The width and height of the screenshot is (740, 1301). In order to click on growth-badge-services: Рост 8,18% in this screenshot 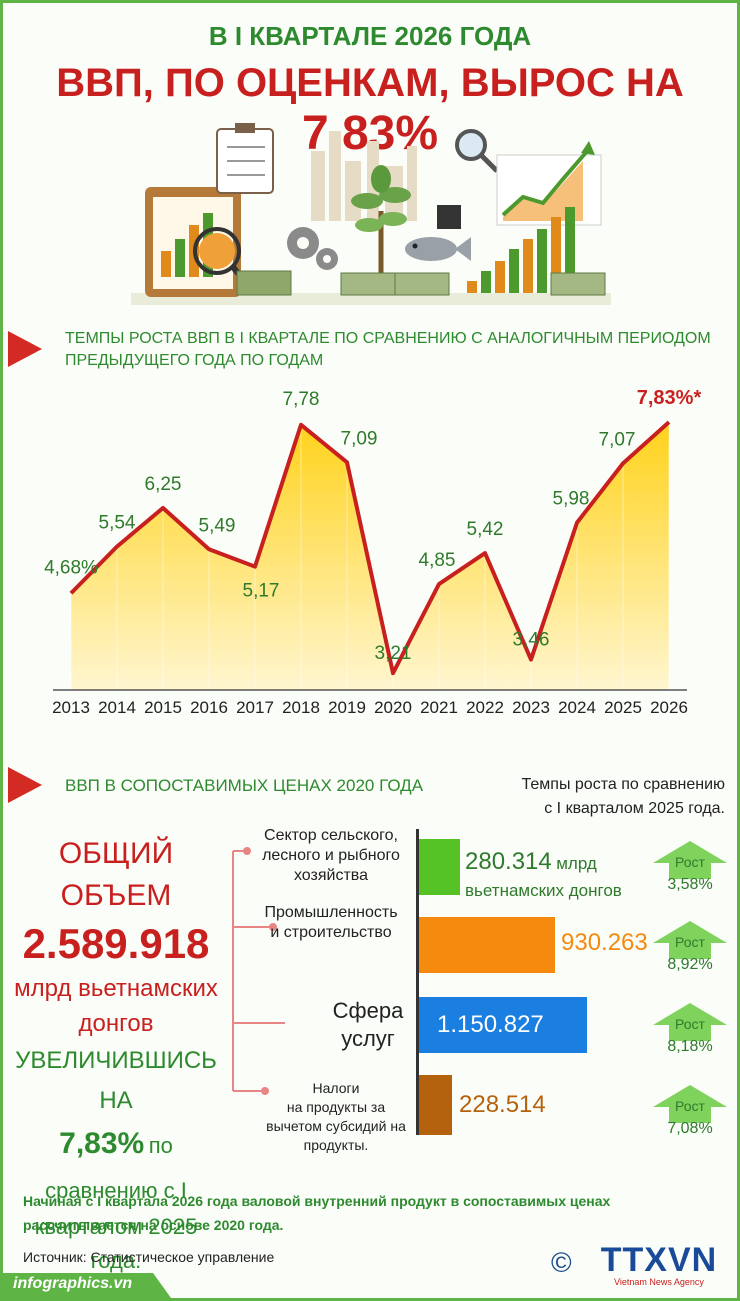, I will do `click(690, 1028)`.